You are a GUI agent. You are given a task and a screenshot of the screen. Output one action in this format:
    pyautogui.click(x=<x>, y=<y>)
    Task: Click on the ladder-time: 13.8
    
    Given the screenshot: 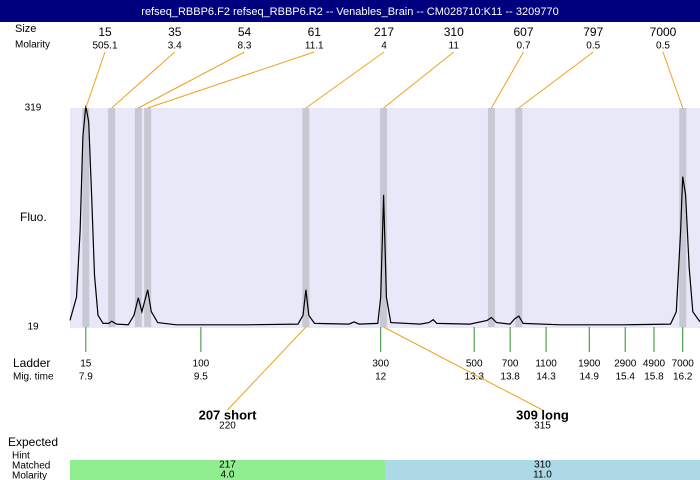 What is the action you would take?
    pyautogui.click(x=510, y=377)
    